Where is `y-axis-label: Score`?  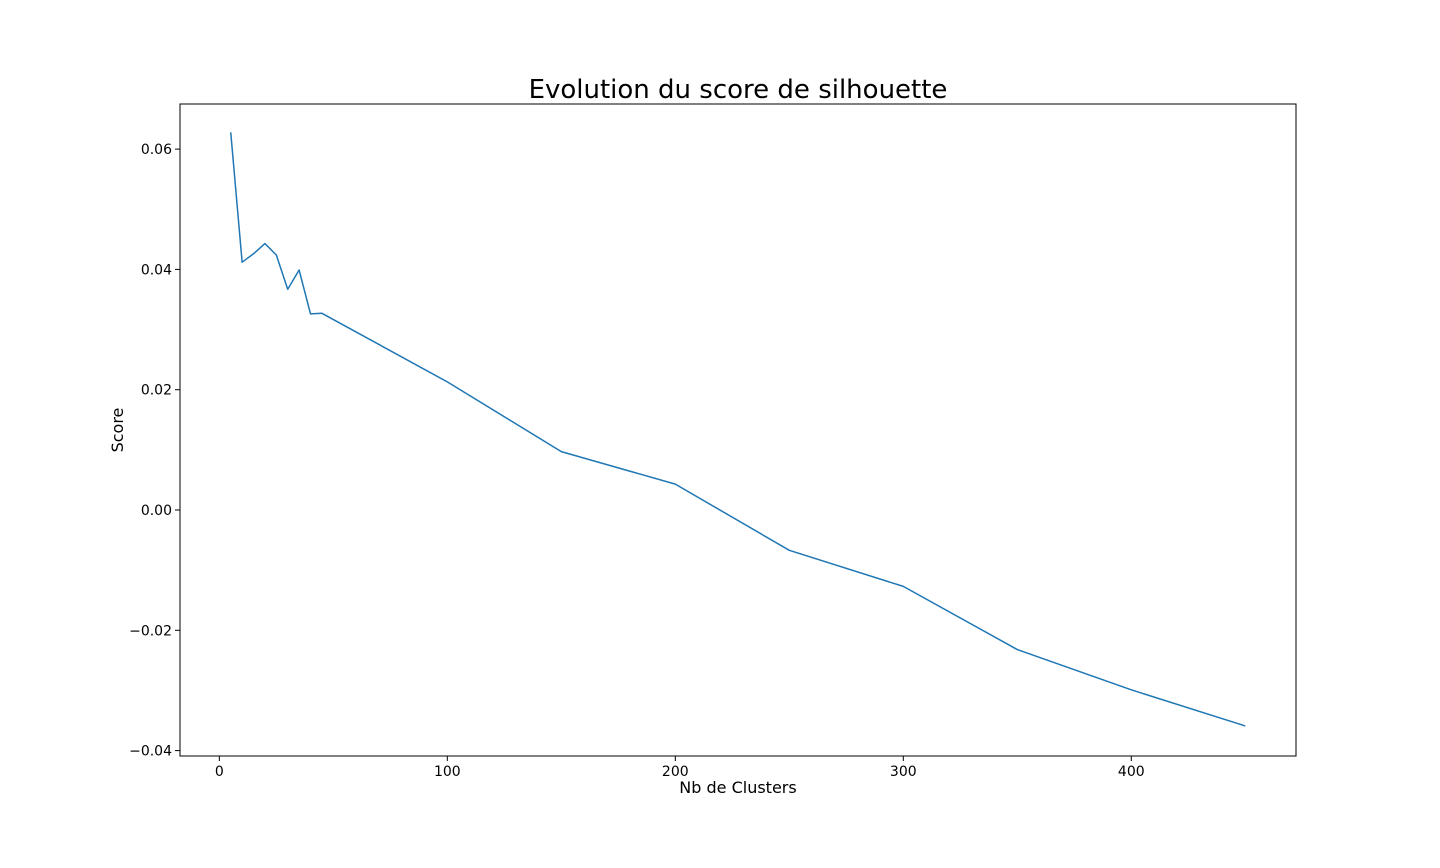 y-axis-label: Score is located at coordinates (117, 430).